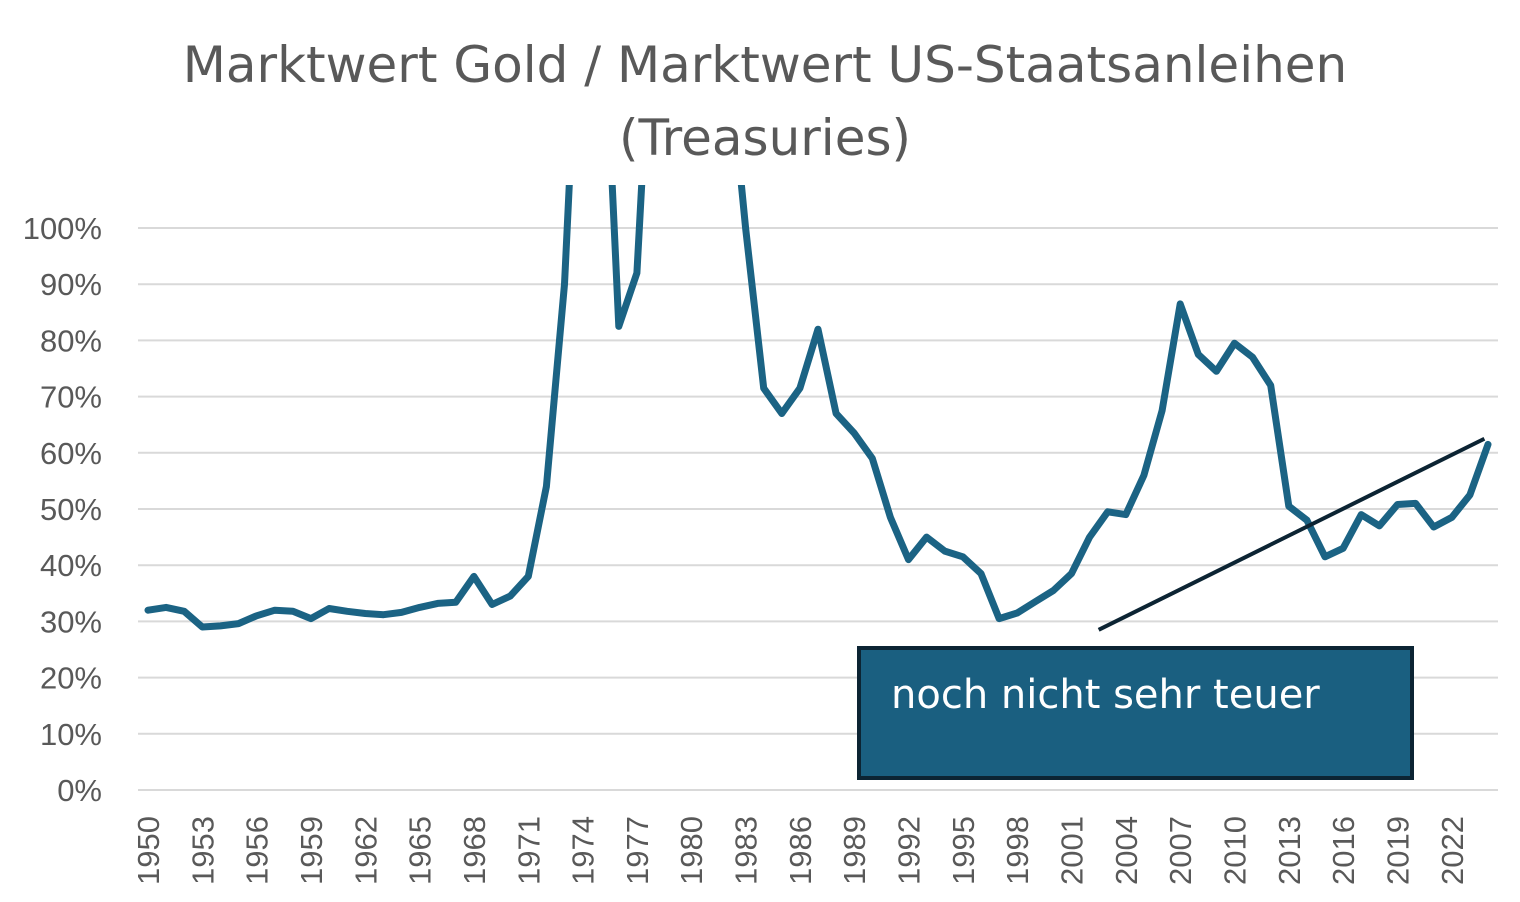 This screenshot has width=1520, height=902. I want to click on x-tick-label: 1968, so click(474, 850).